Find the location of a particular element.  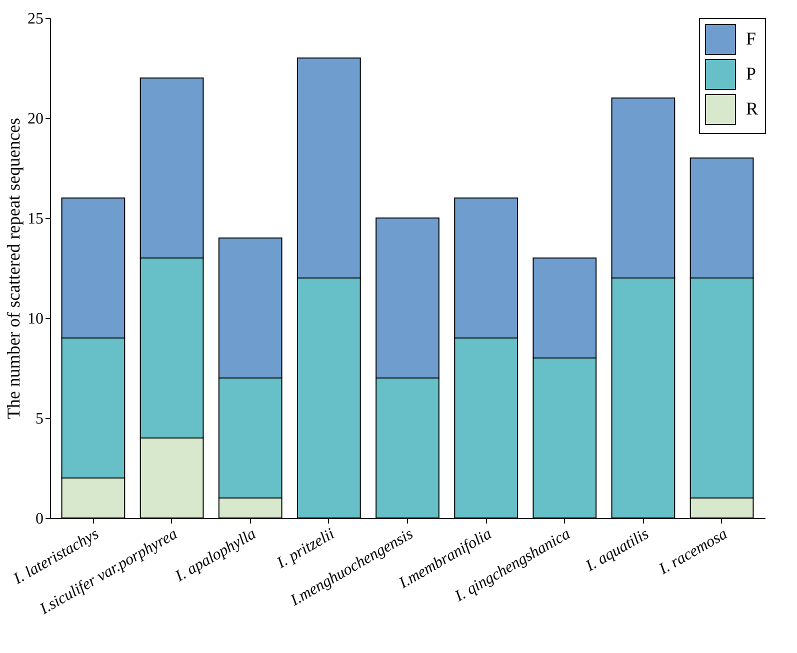

y-tick-label: 20 is located at coordinates (36, 119).